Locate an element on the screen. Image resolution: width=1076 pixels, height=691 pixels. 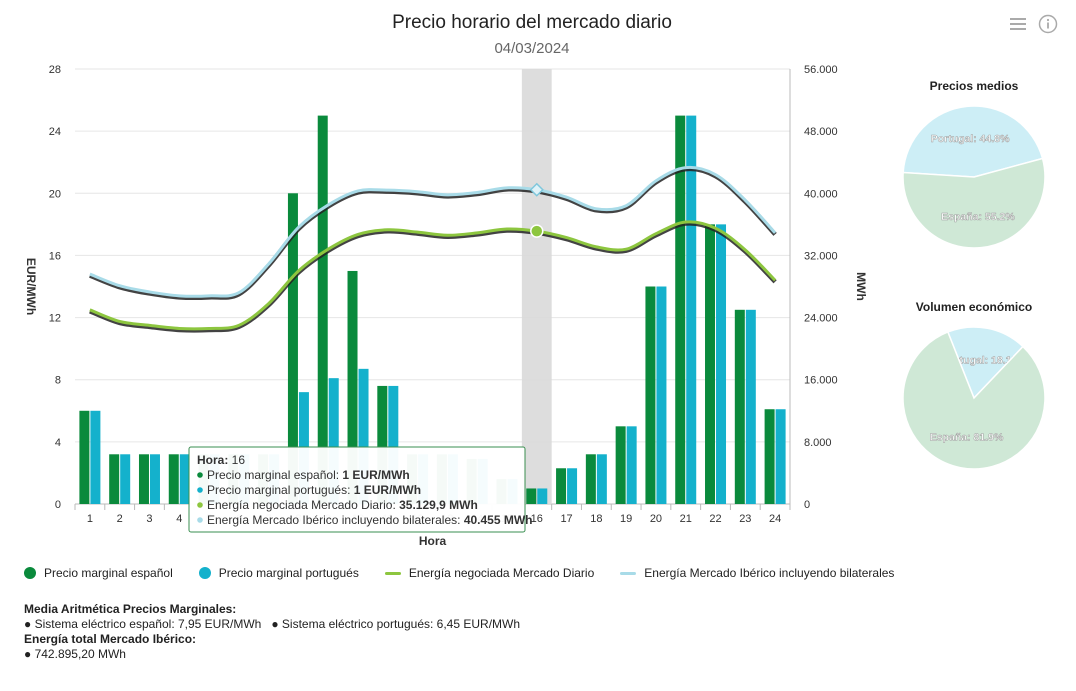
legend-portugal-marker is located at coordinates (204, 573).